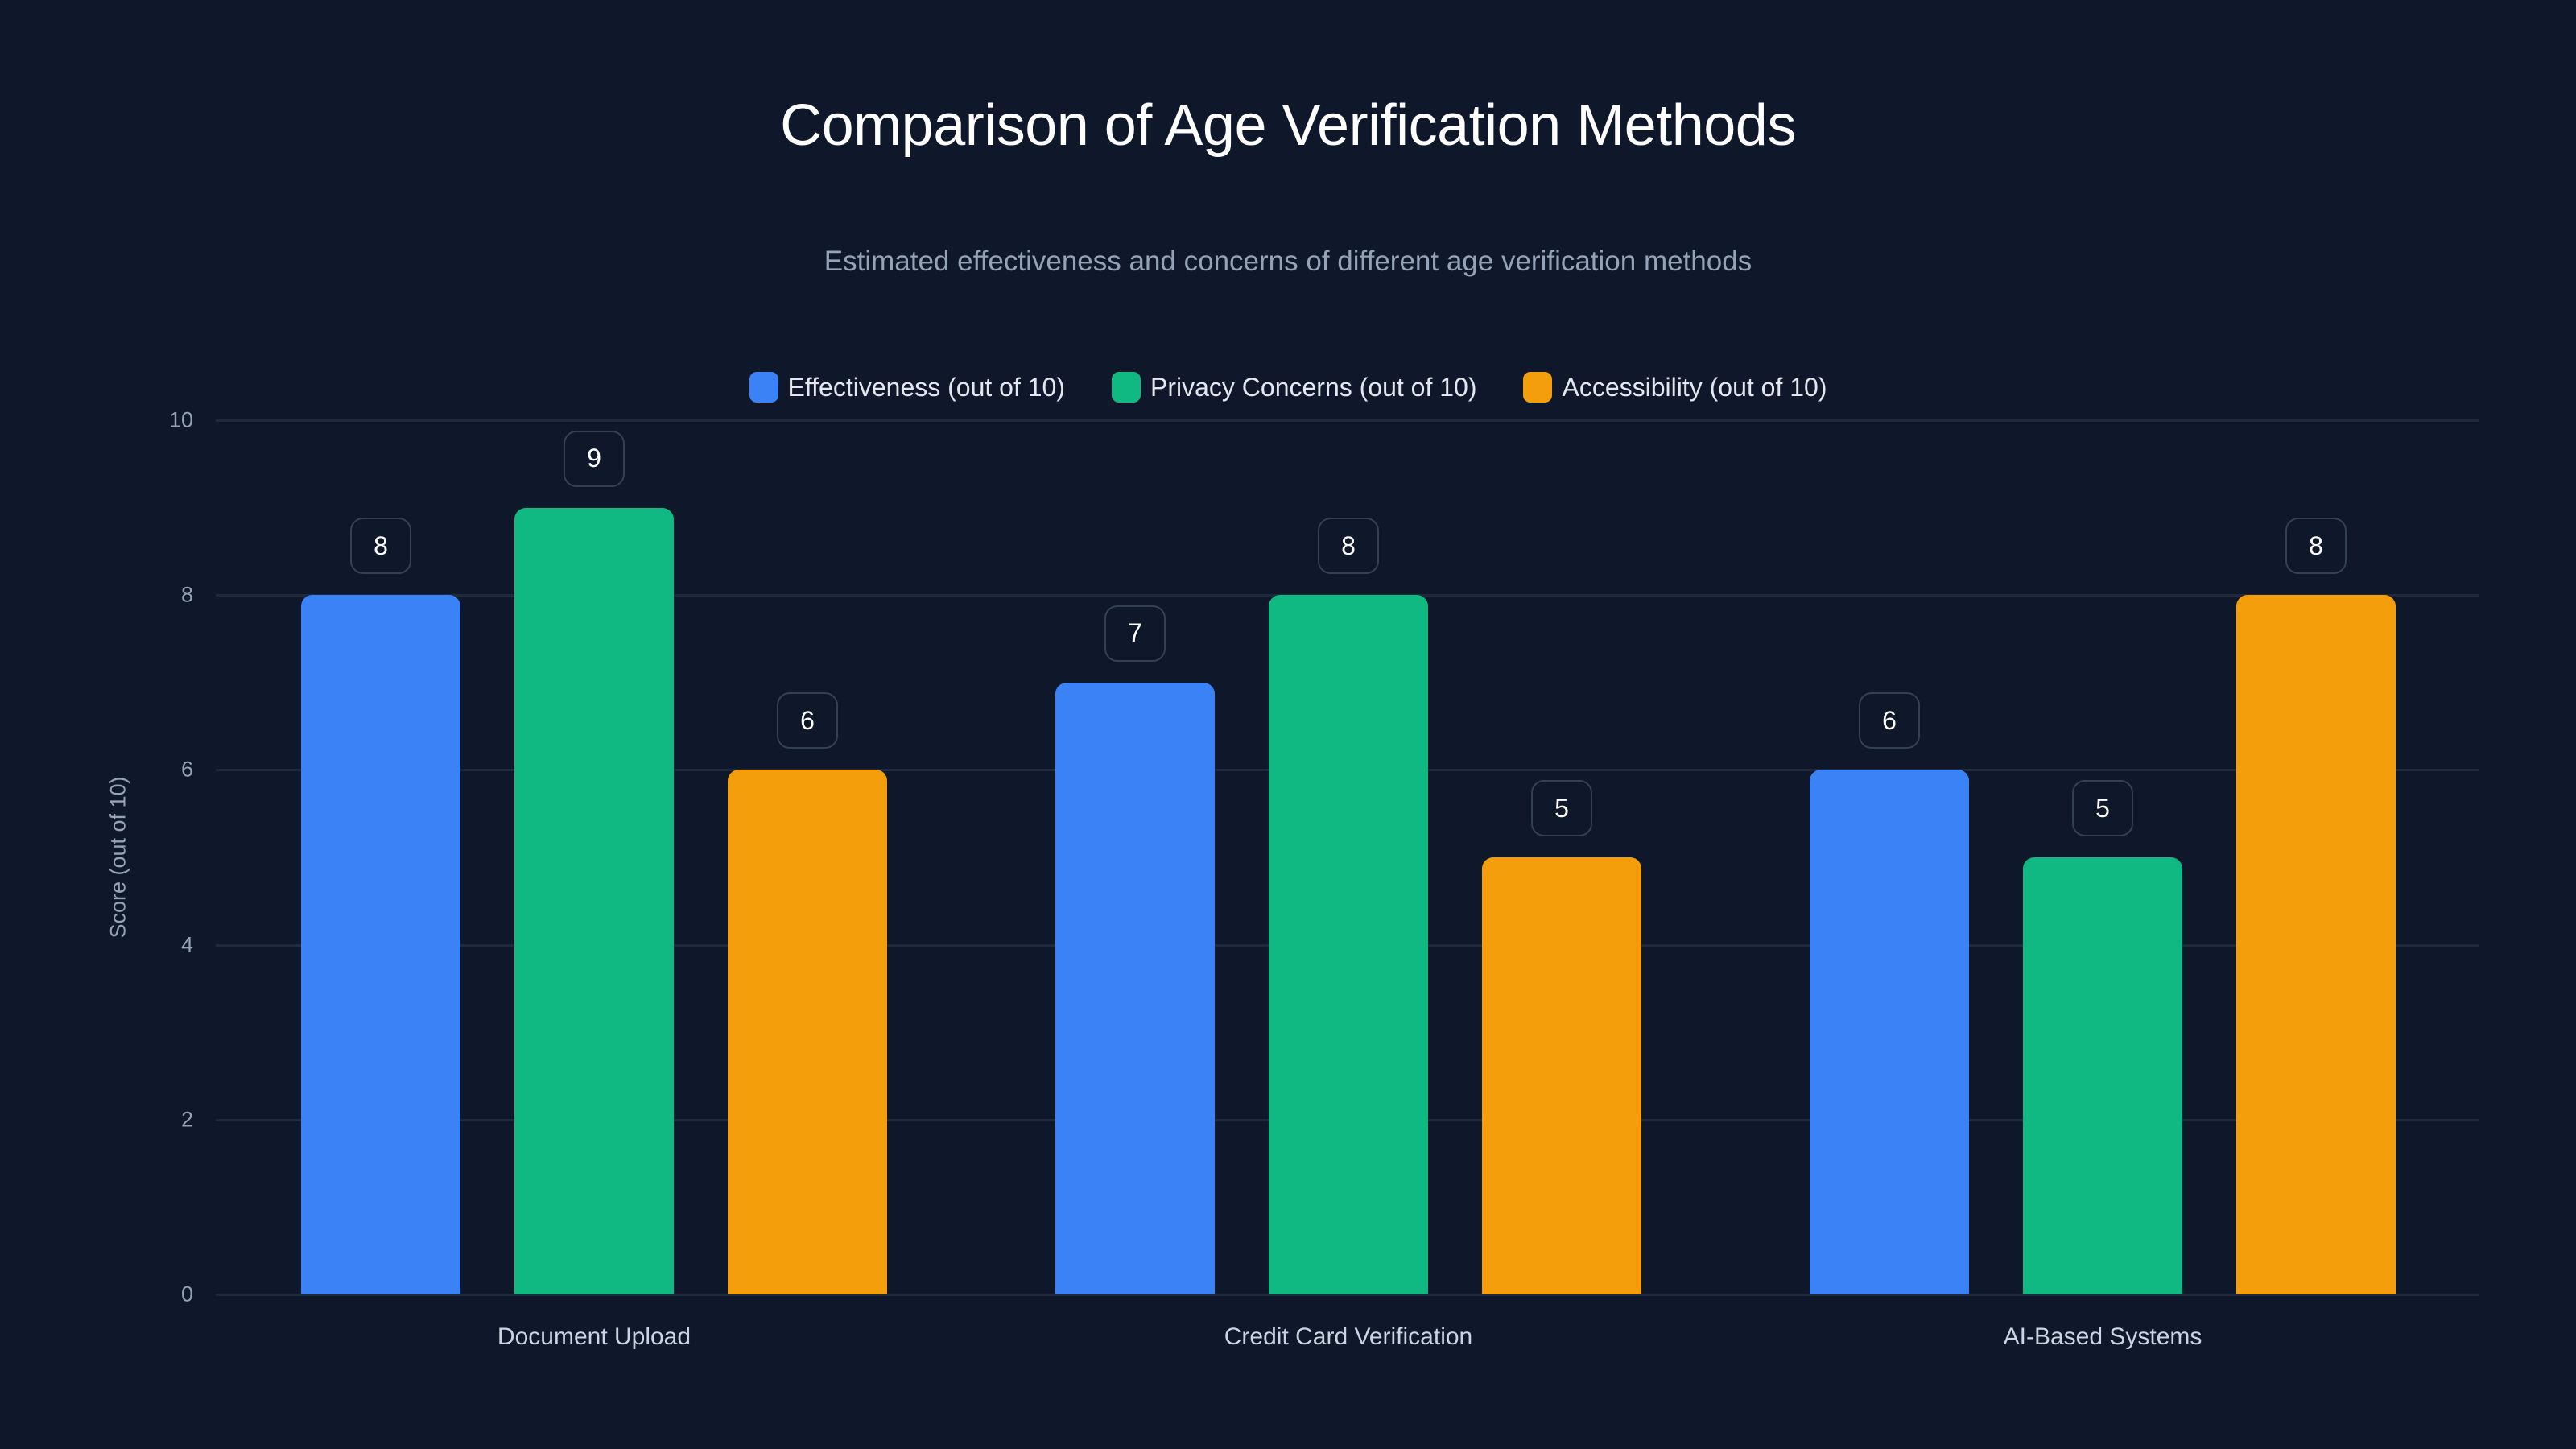  I want to click on y-tick-label: 8, so click(186, 594).